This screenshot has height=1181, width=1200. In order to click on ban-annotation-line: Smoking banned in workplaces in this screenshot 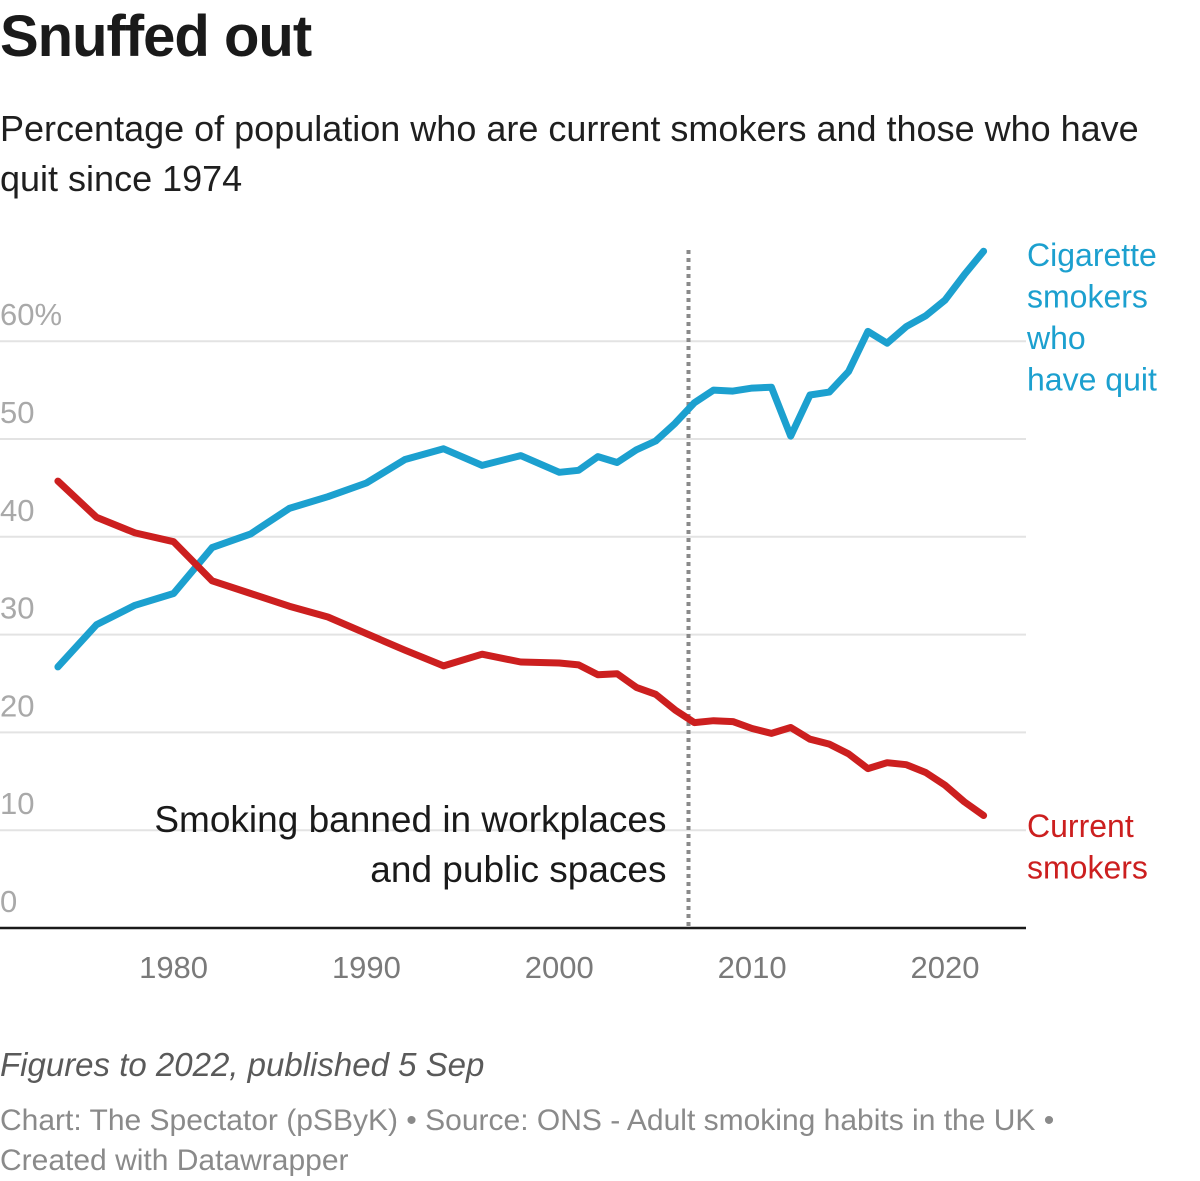, I will do `click(410, 819)`.